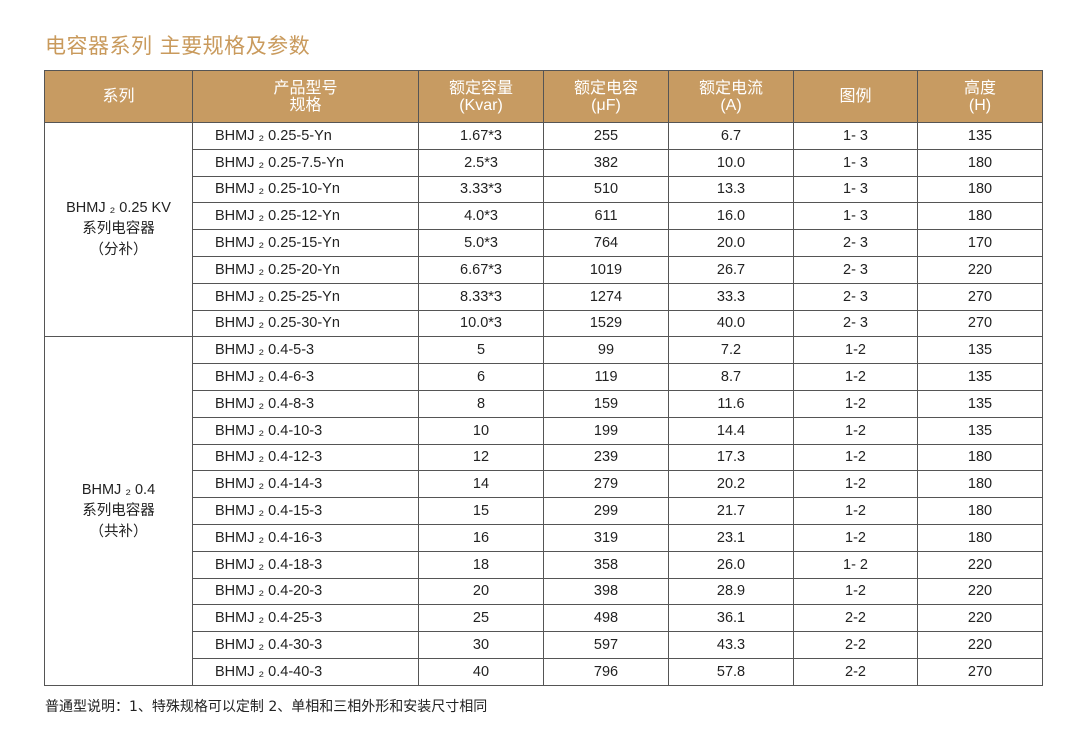 Image resolution: width=1067 pixels, height=729 pixels. Describe the element at coordinates (606, 484) in the screenshot. I see `capacitance-cell: 279` at that location.